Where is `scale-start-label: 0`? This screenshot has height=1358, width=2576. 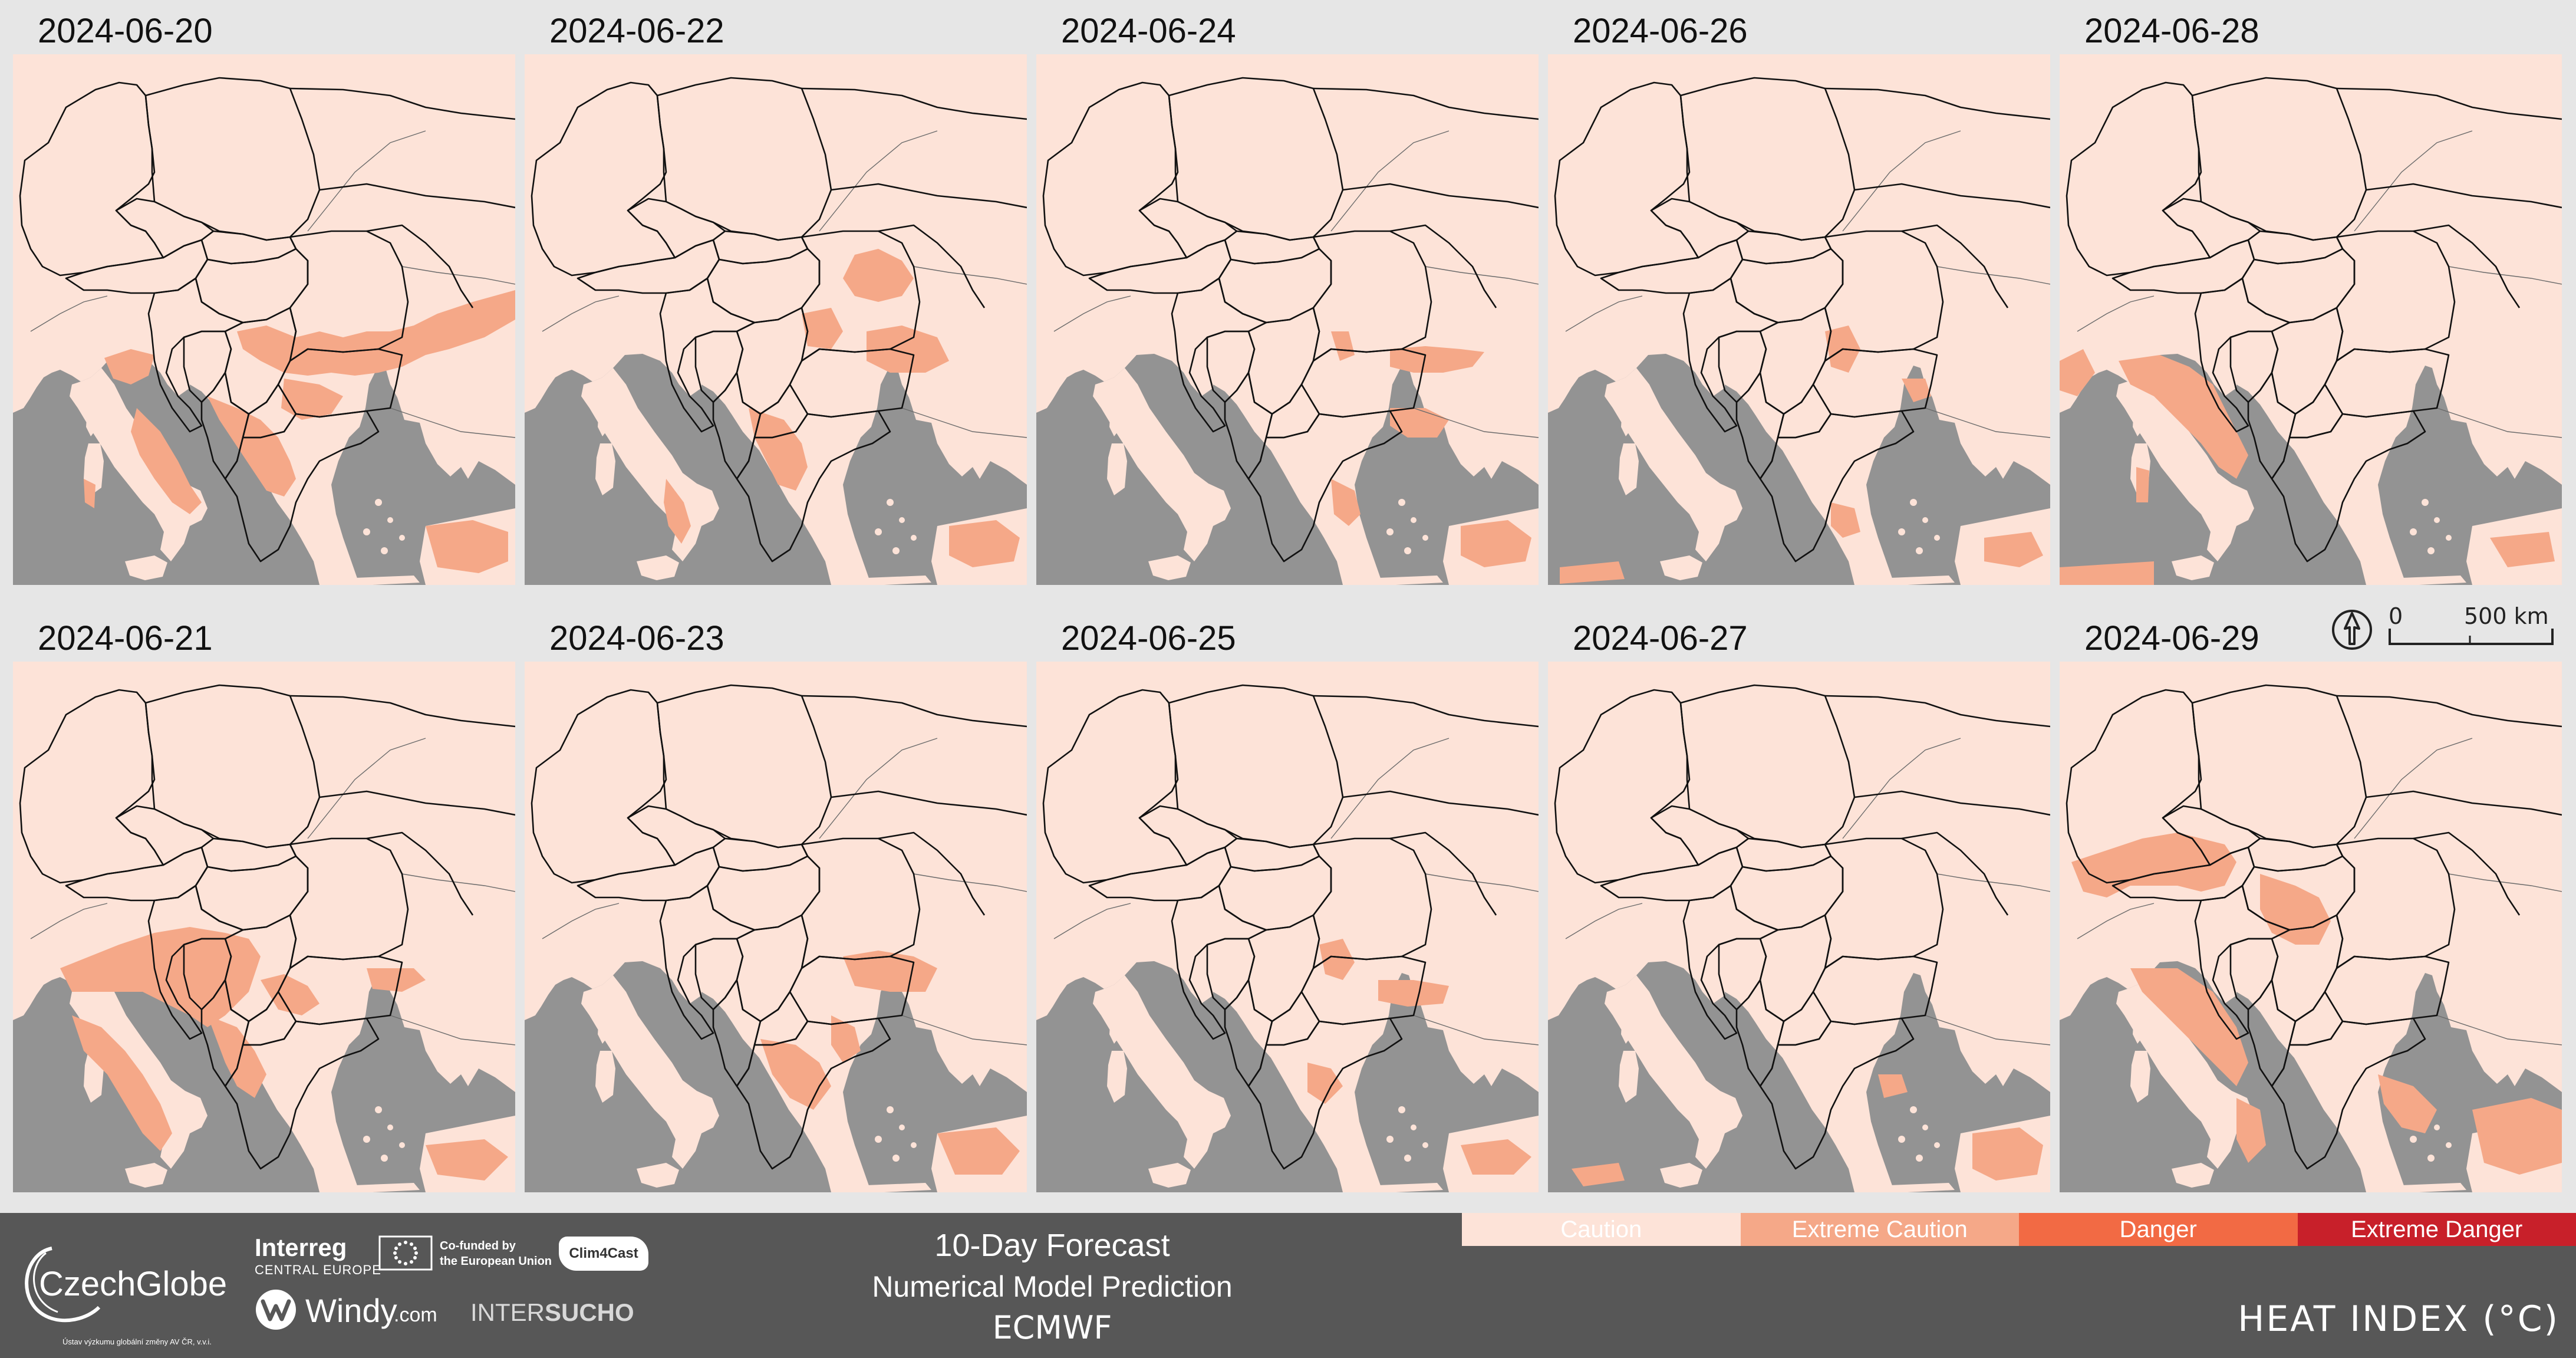 scale-start-label: 0 is located at coordinates (2396, 616).